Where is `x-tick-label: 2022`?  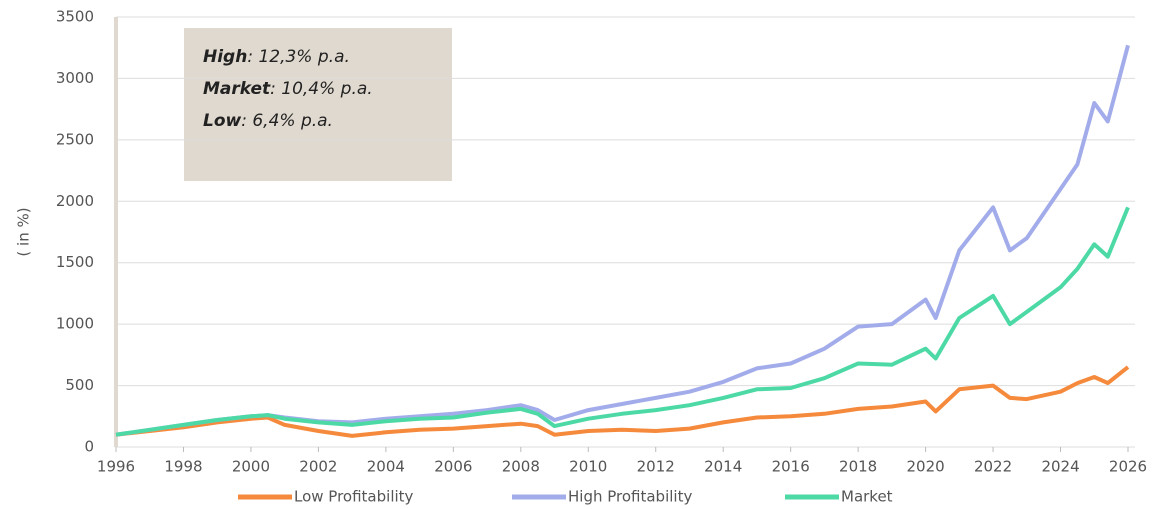 x-tick-label: 2022 is located at coordinates (993, 467).